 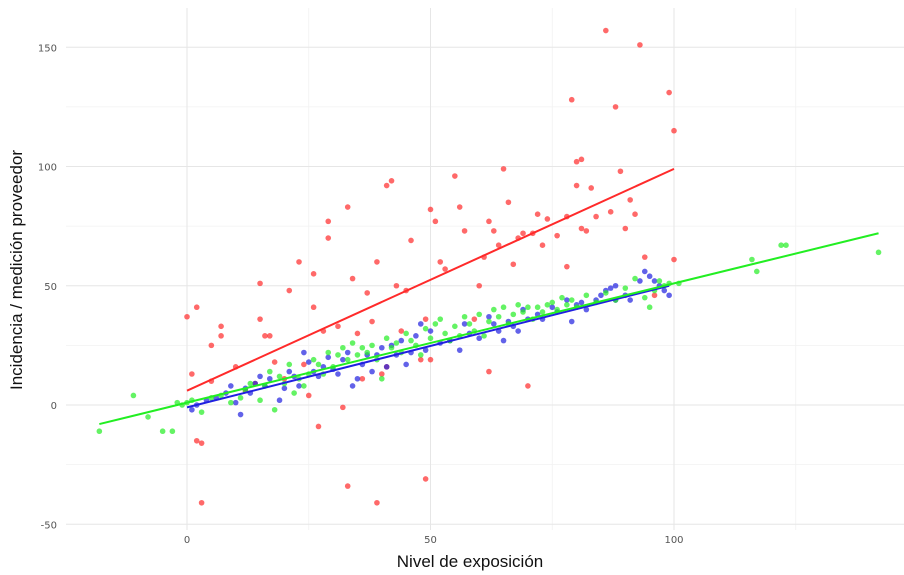 I want to click on x-tick-label: 0, so click(x=187, y=540).